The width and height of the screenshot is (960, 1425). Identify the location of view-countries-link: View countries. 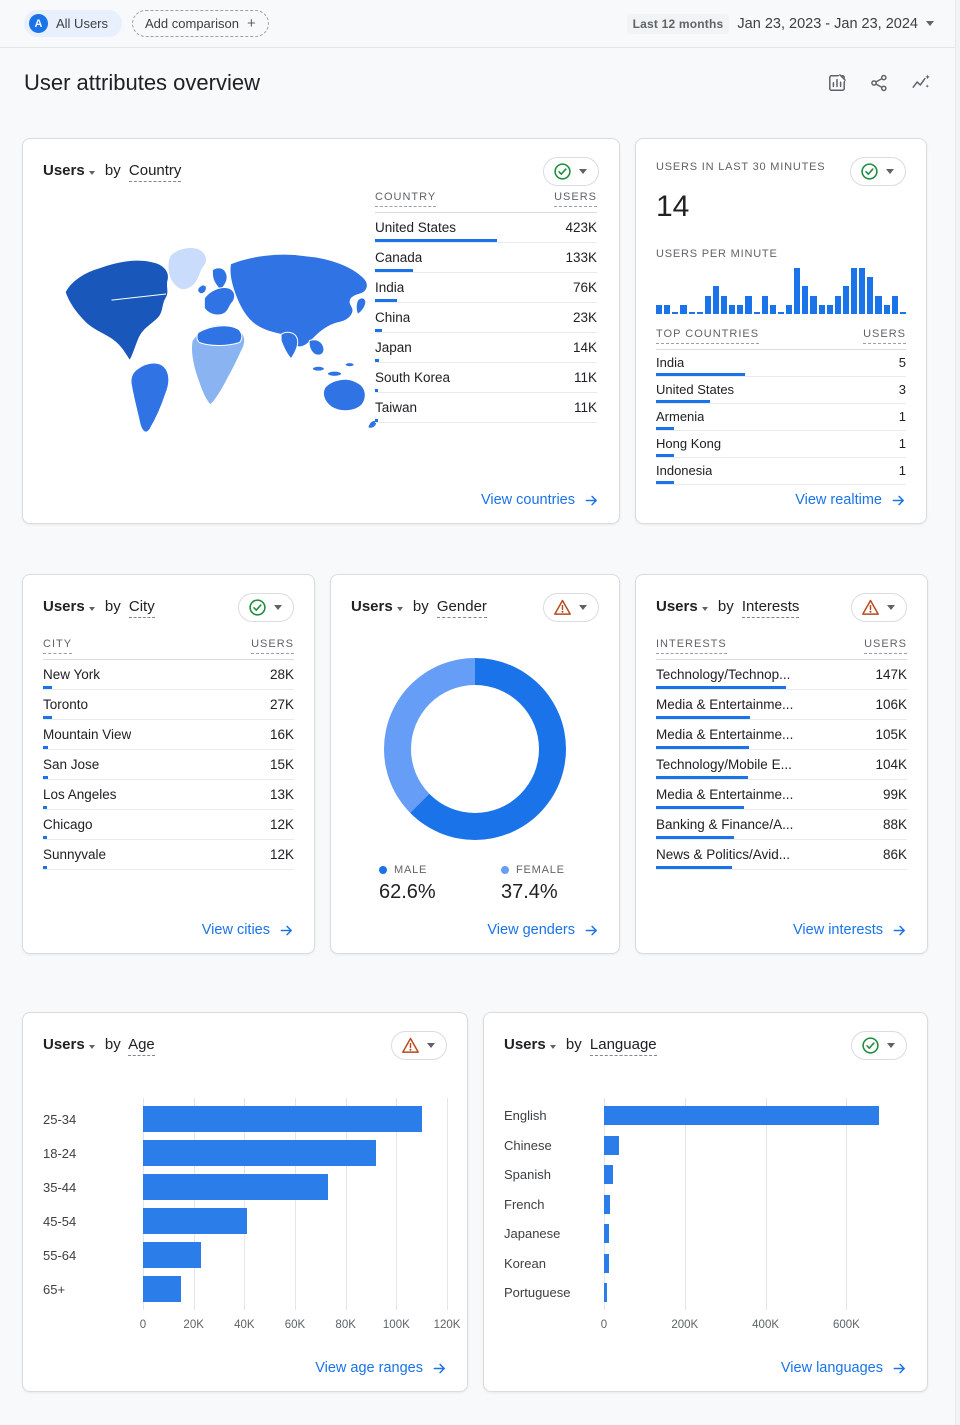
(540, 500).